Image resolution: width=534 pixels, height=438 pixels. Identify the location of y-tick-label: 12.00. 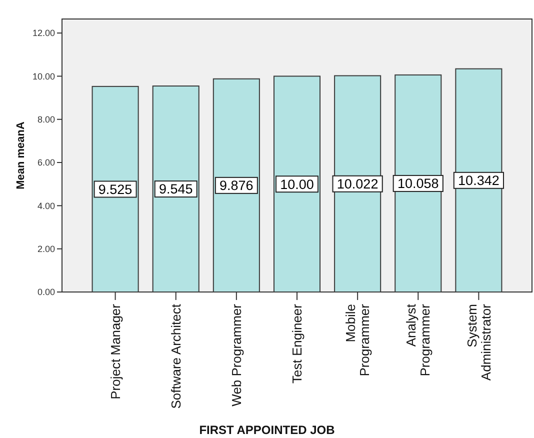
(43, 33).